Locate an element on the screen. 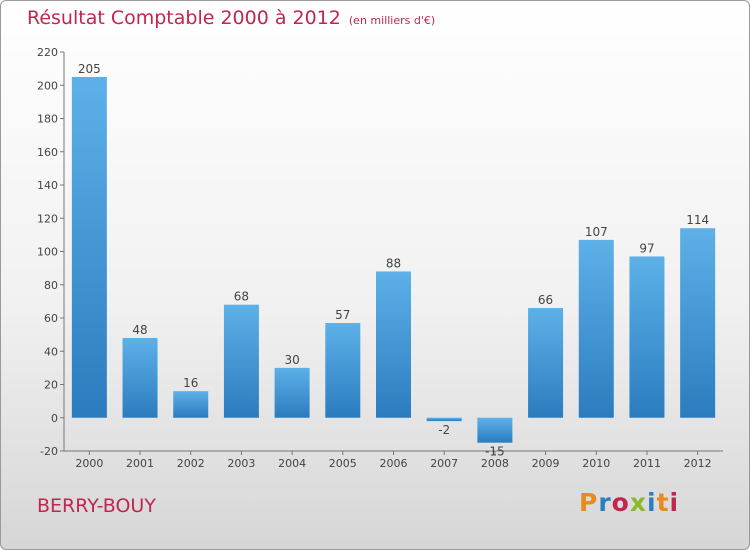 The image size is (750, 550). data-label: 66 is located at coordinates (545, 300).